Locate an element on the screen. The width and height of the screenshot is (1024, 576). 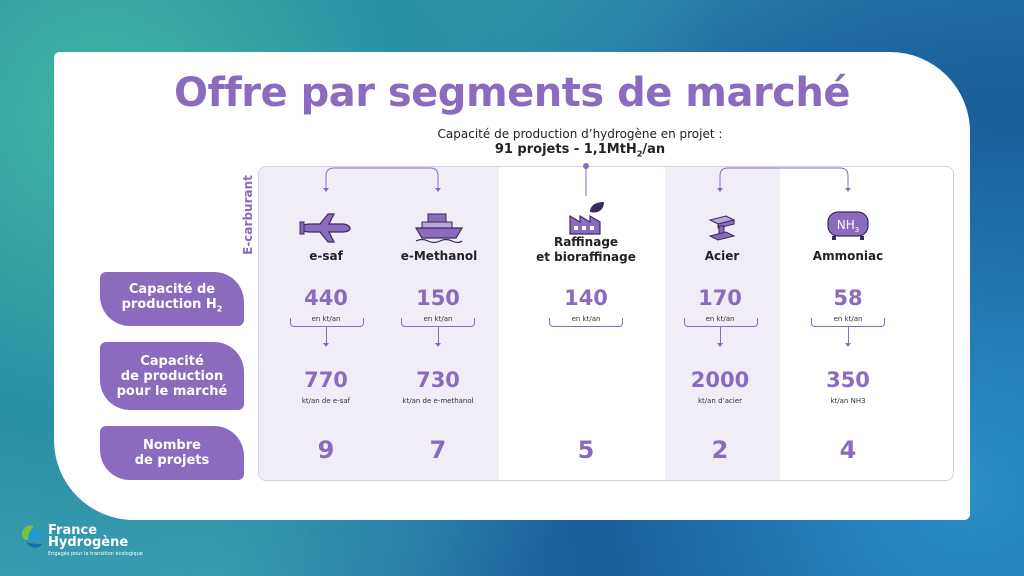
subtitle-line2: 91 projets - 1,1MtH2/an is located at coordinates (580, 150).